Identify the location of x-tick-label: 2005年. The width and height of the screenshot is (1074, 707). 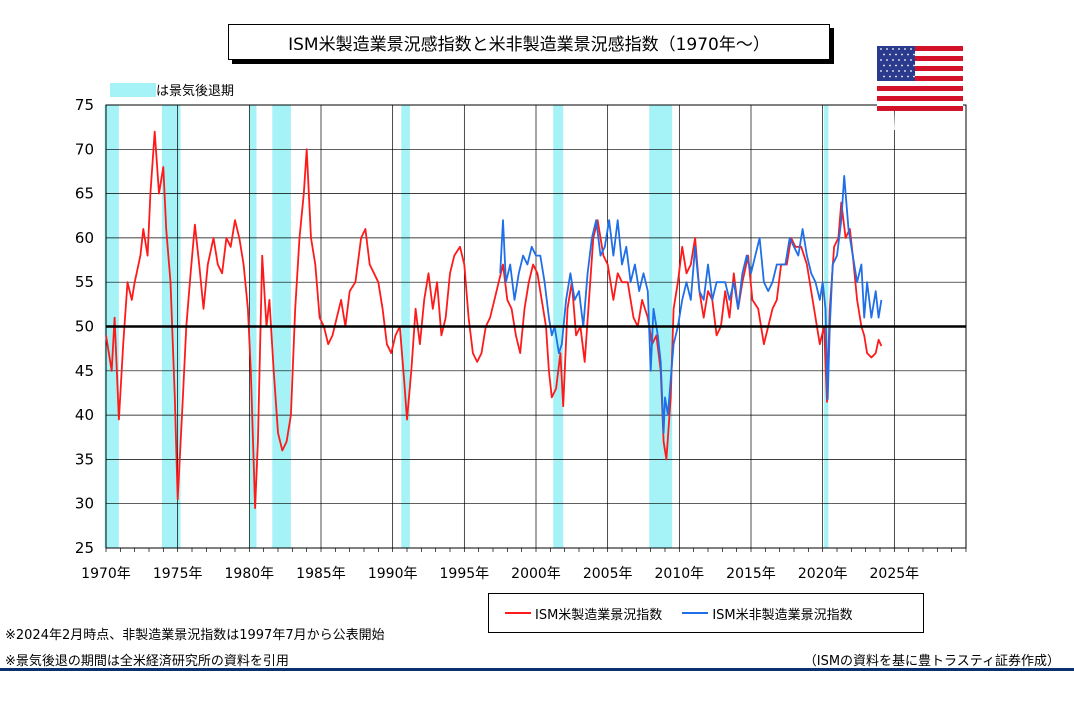
(608, 574).